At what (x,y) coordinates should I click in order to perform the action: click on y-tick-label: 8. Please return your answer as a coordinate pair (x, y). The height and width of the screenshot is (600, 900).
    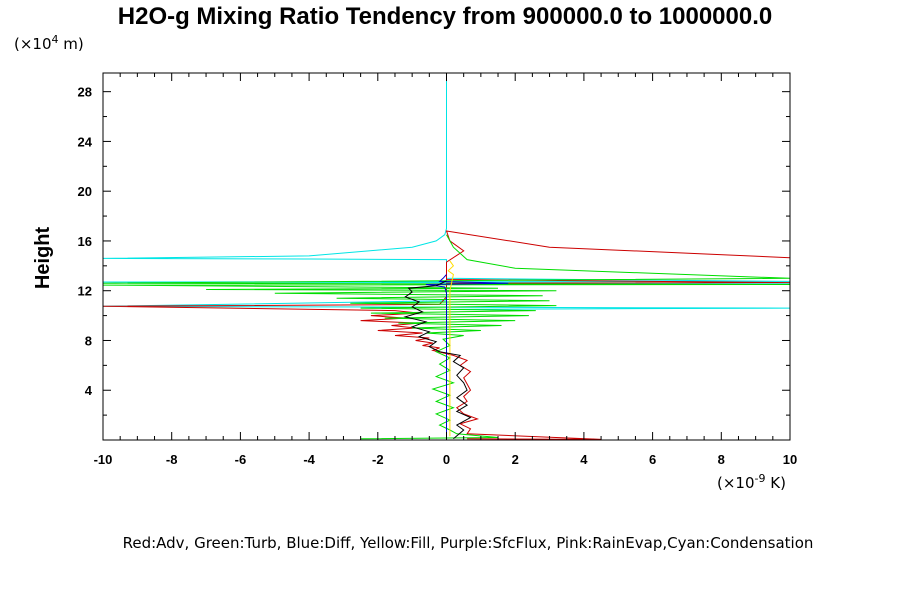
    Looking at the image, I should click on (88, 340).